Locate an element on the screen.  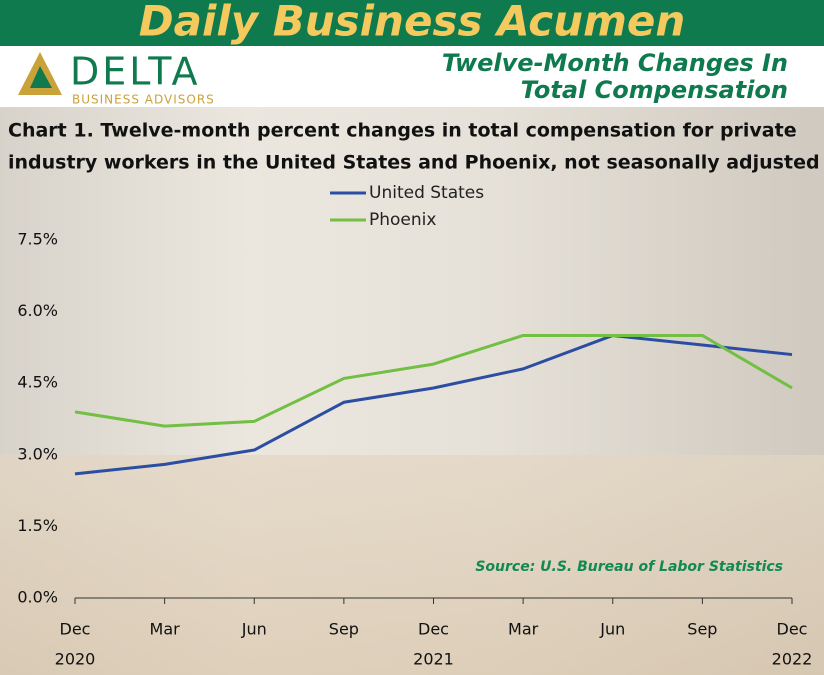
logo-icon-inner is located at coordinates (41, 77).